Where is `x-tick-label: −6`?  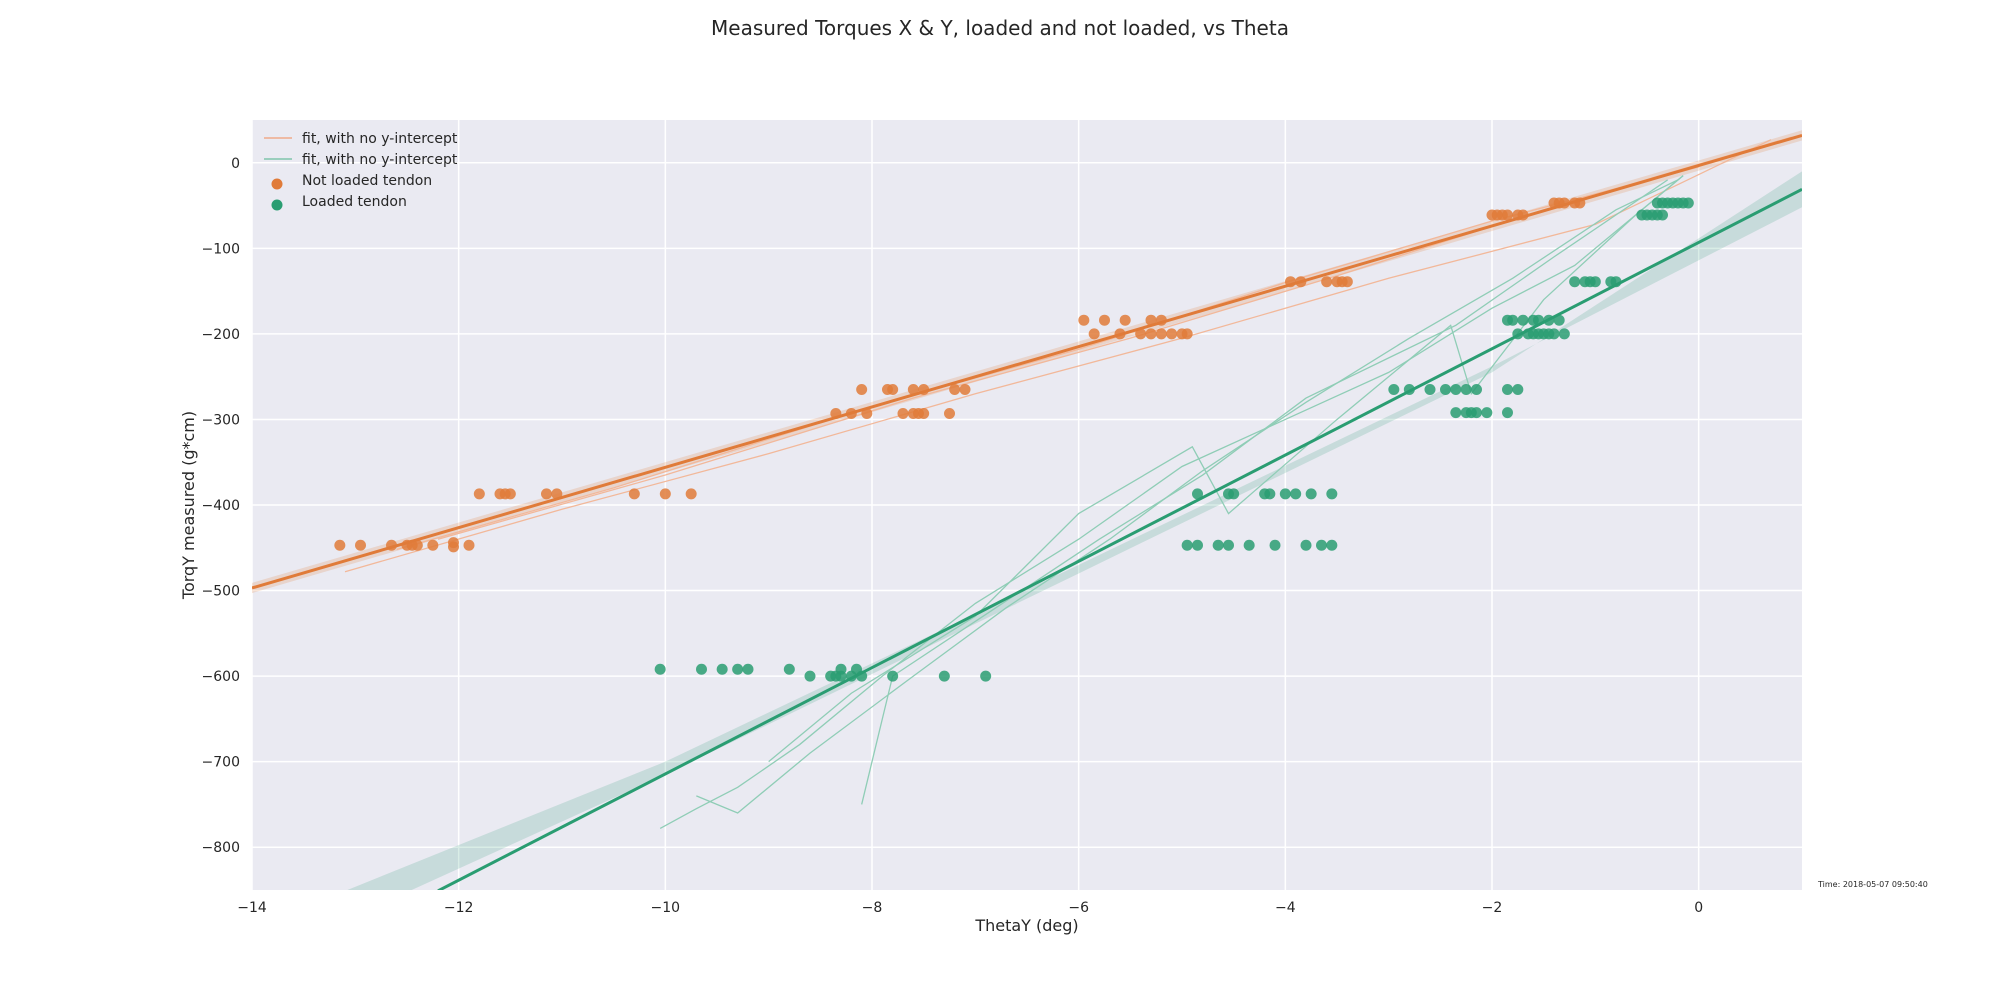 x-tick-label: −6 is located at coordinates (1078, 908).